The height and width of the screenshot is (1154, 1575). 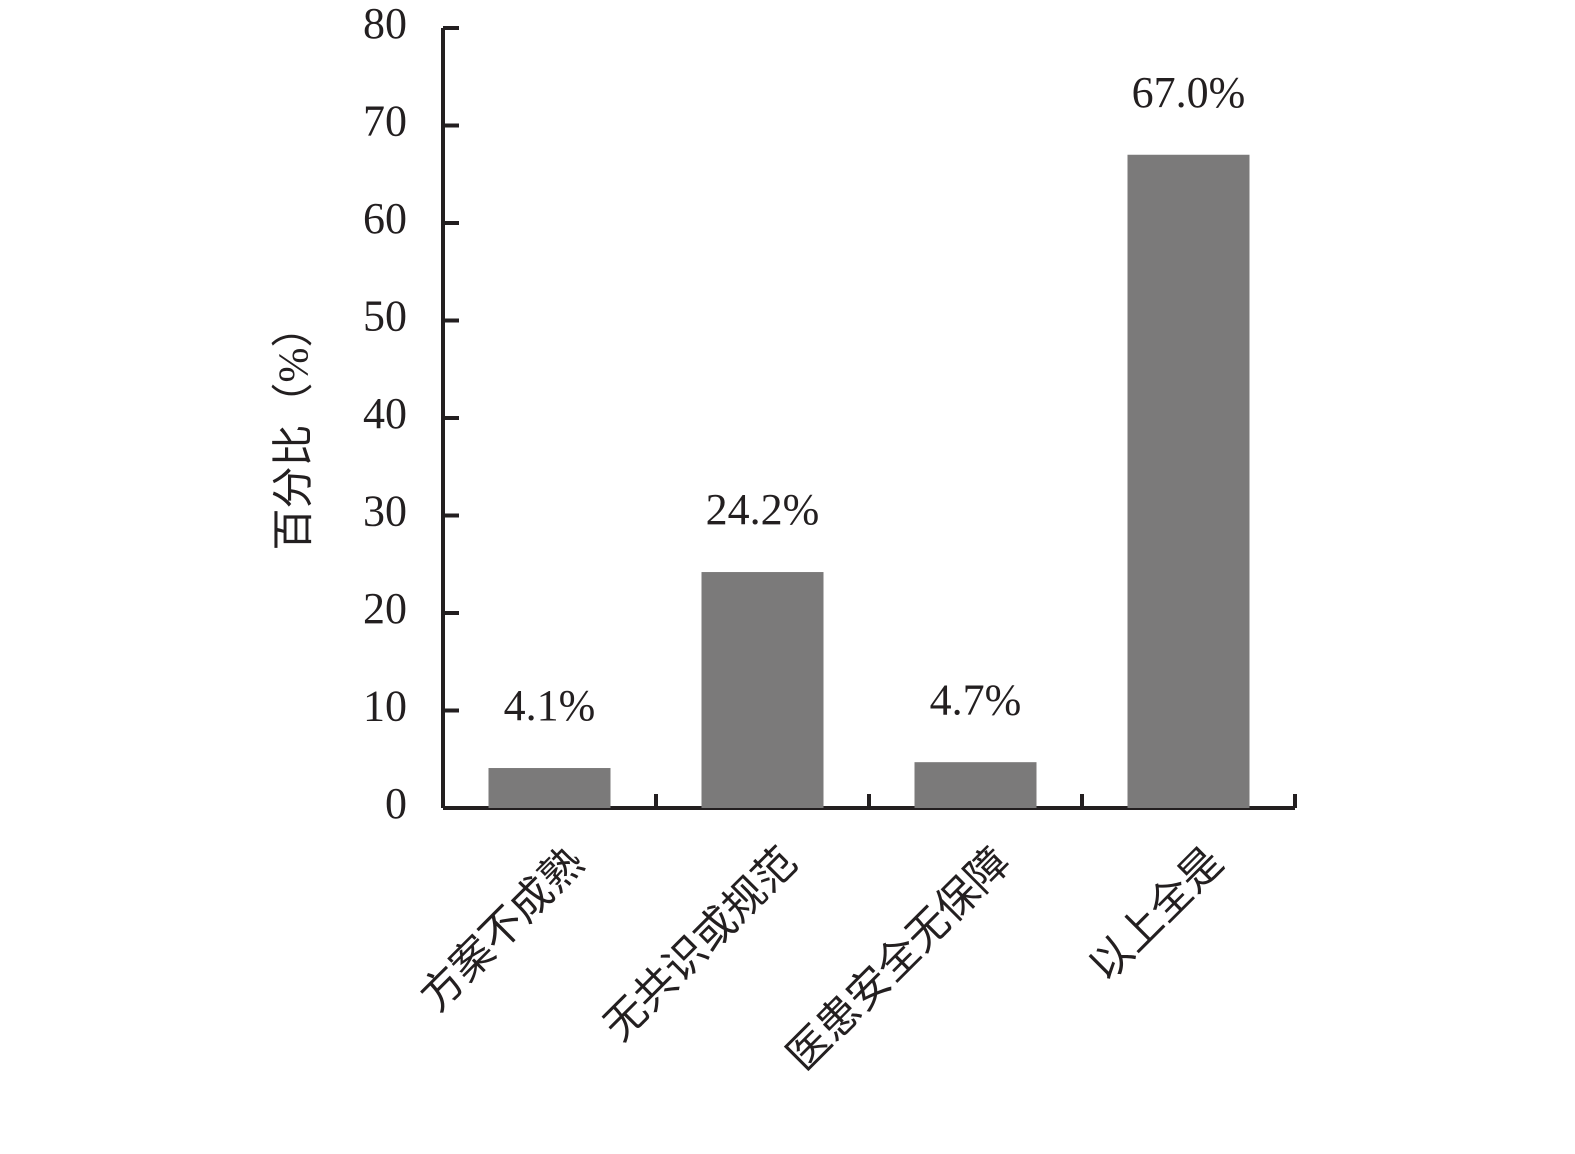 I want to click on y-tick-label: 30, so click(x=385, y=511).